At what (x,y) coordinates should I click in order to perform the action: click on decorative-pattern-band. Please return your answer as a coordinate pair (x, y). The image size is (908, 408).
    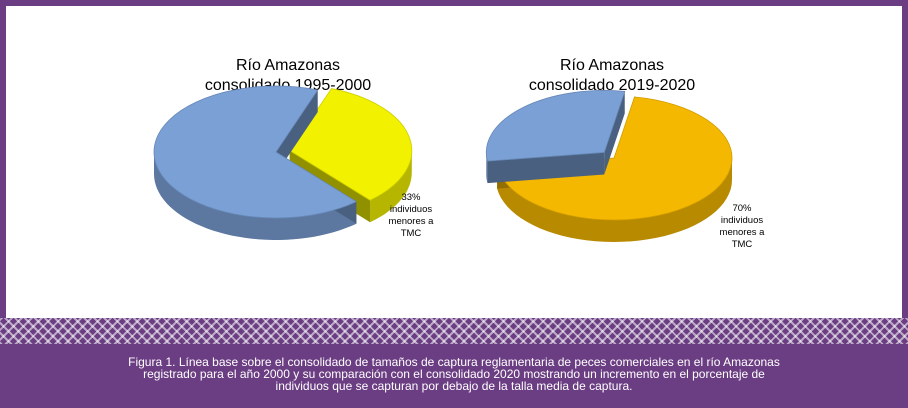
    Looking at the image, I should click on (454, 331).